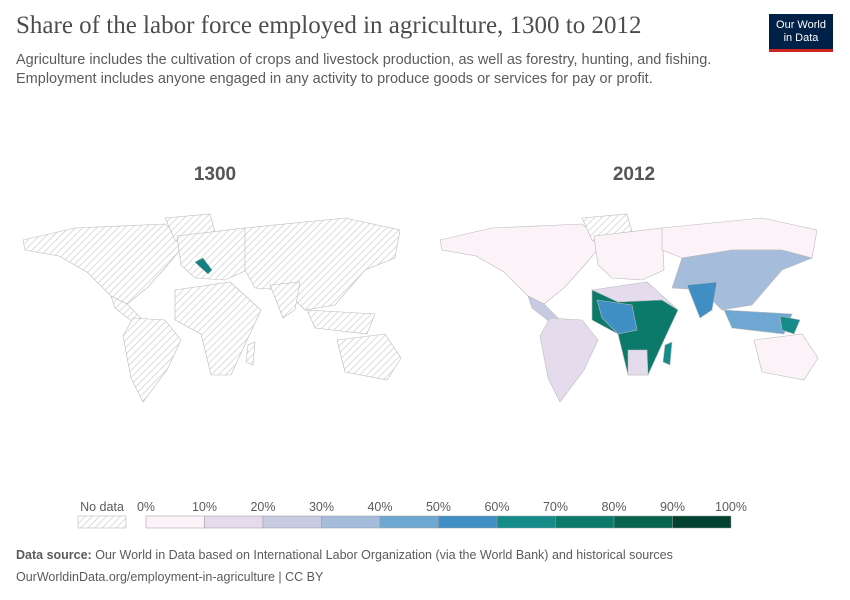 Image resolution: width=850 pixels, height=600 pixels. What do you see at coordinates (203, 266) in the screenshot?
I see `italy` at bounding box center [203, 266].